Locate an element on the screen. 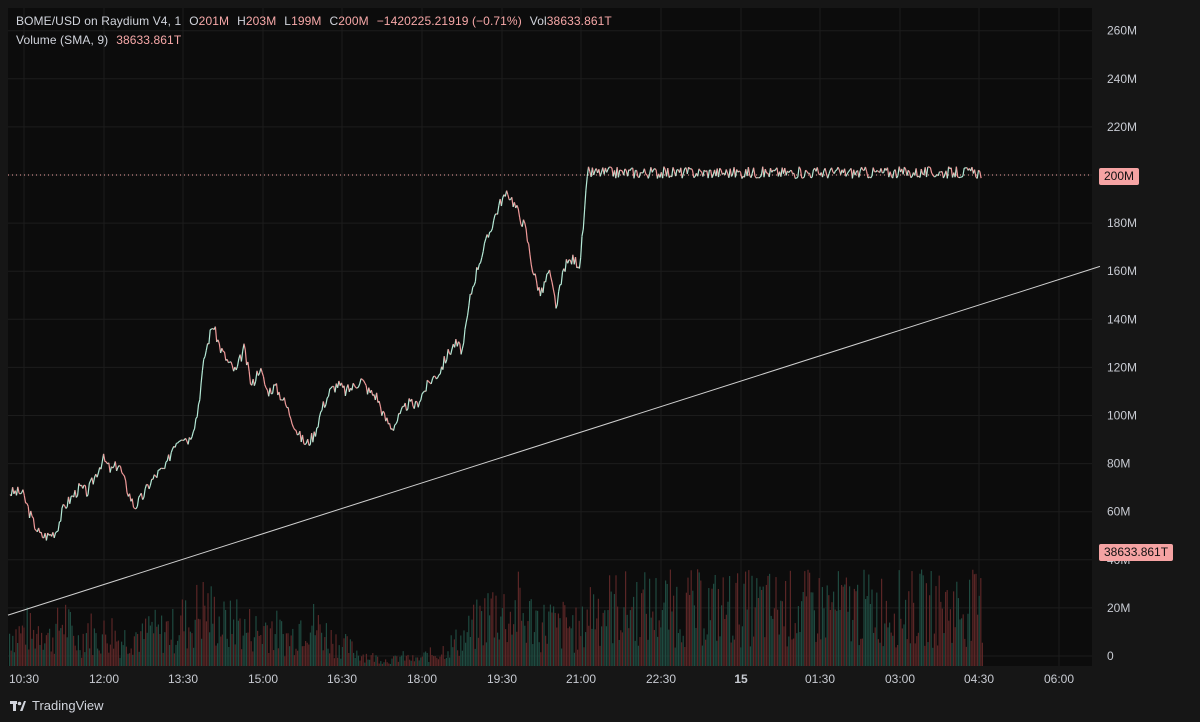  x-tick-label: 04:30 is located at coordinates (979, 679).